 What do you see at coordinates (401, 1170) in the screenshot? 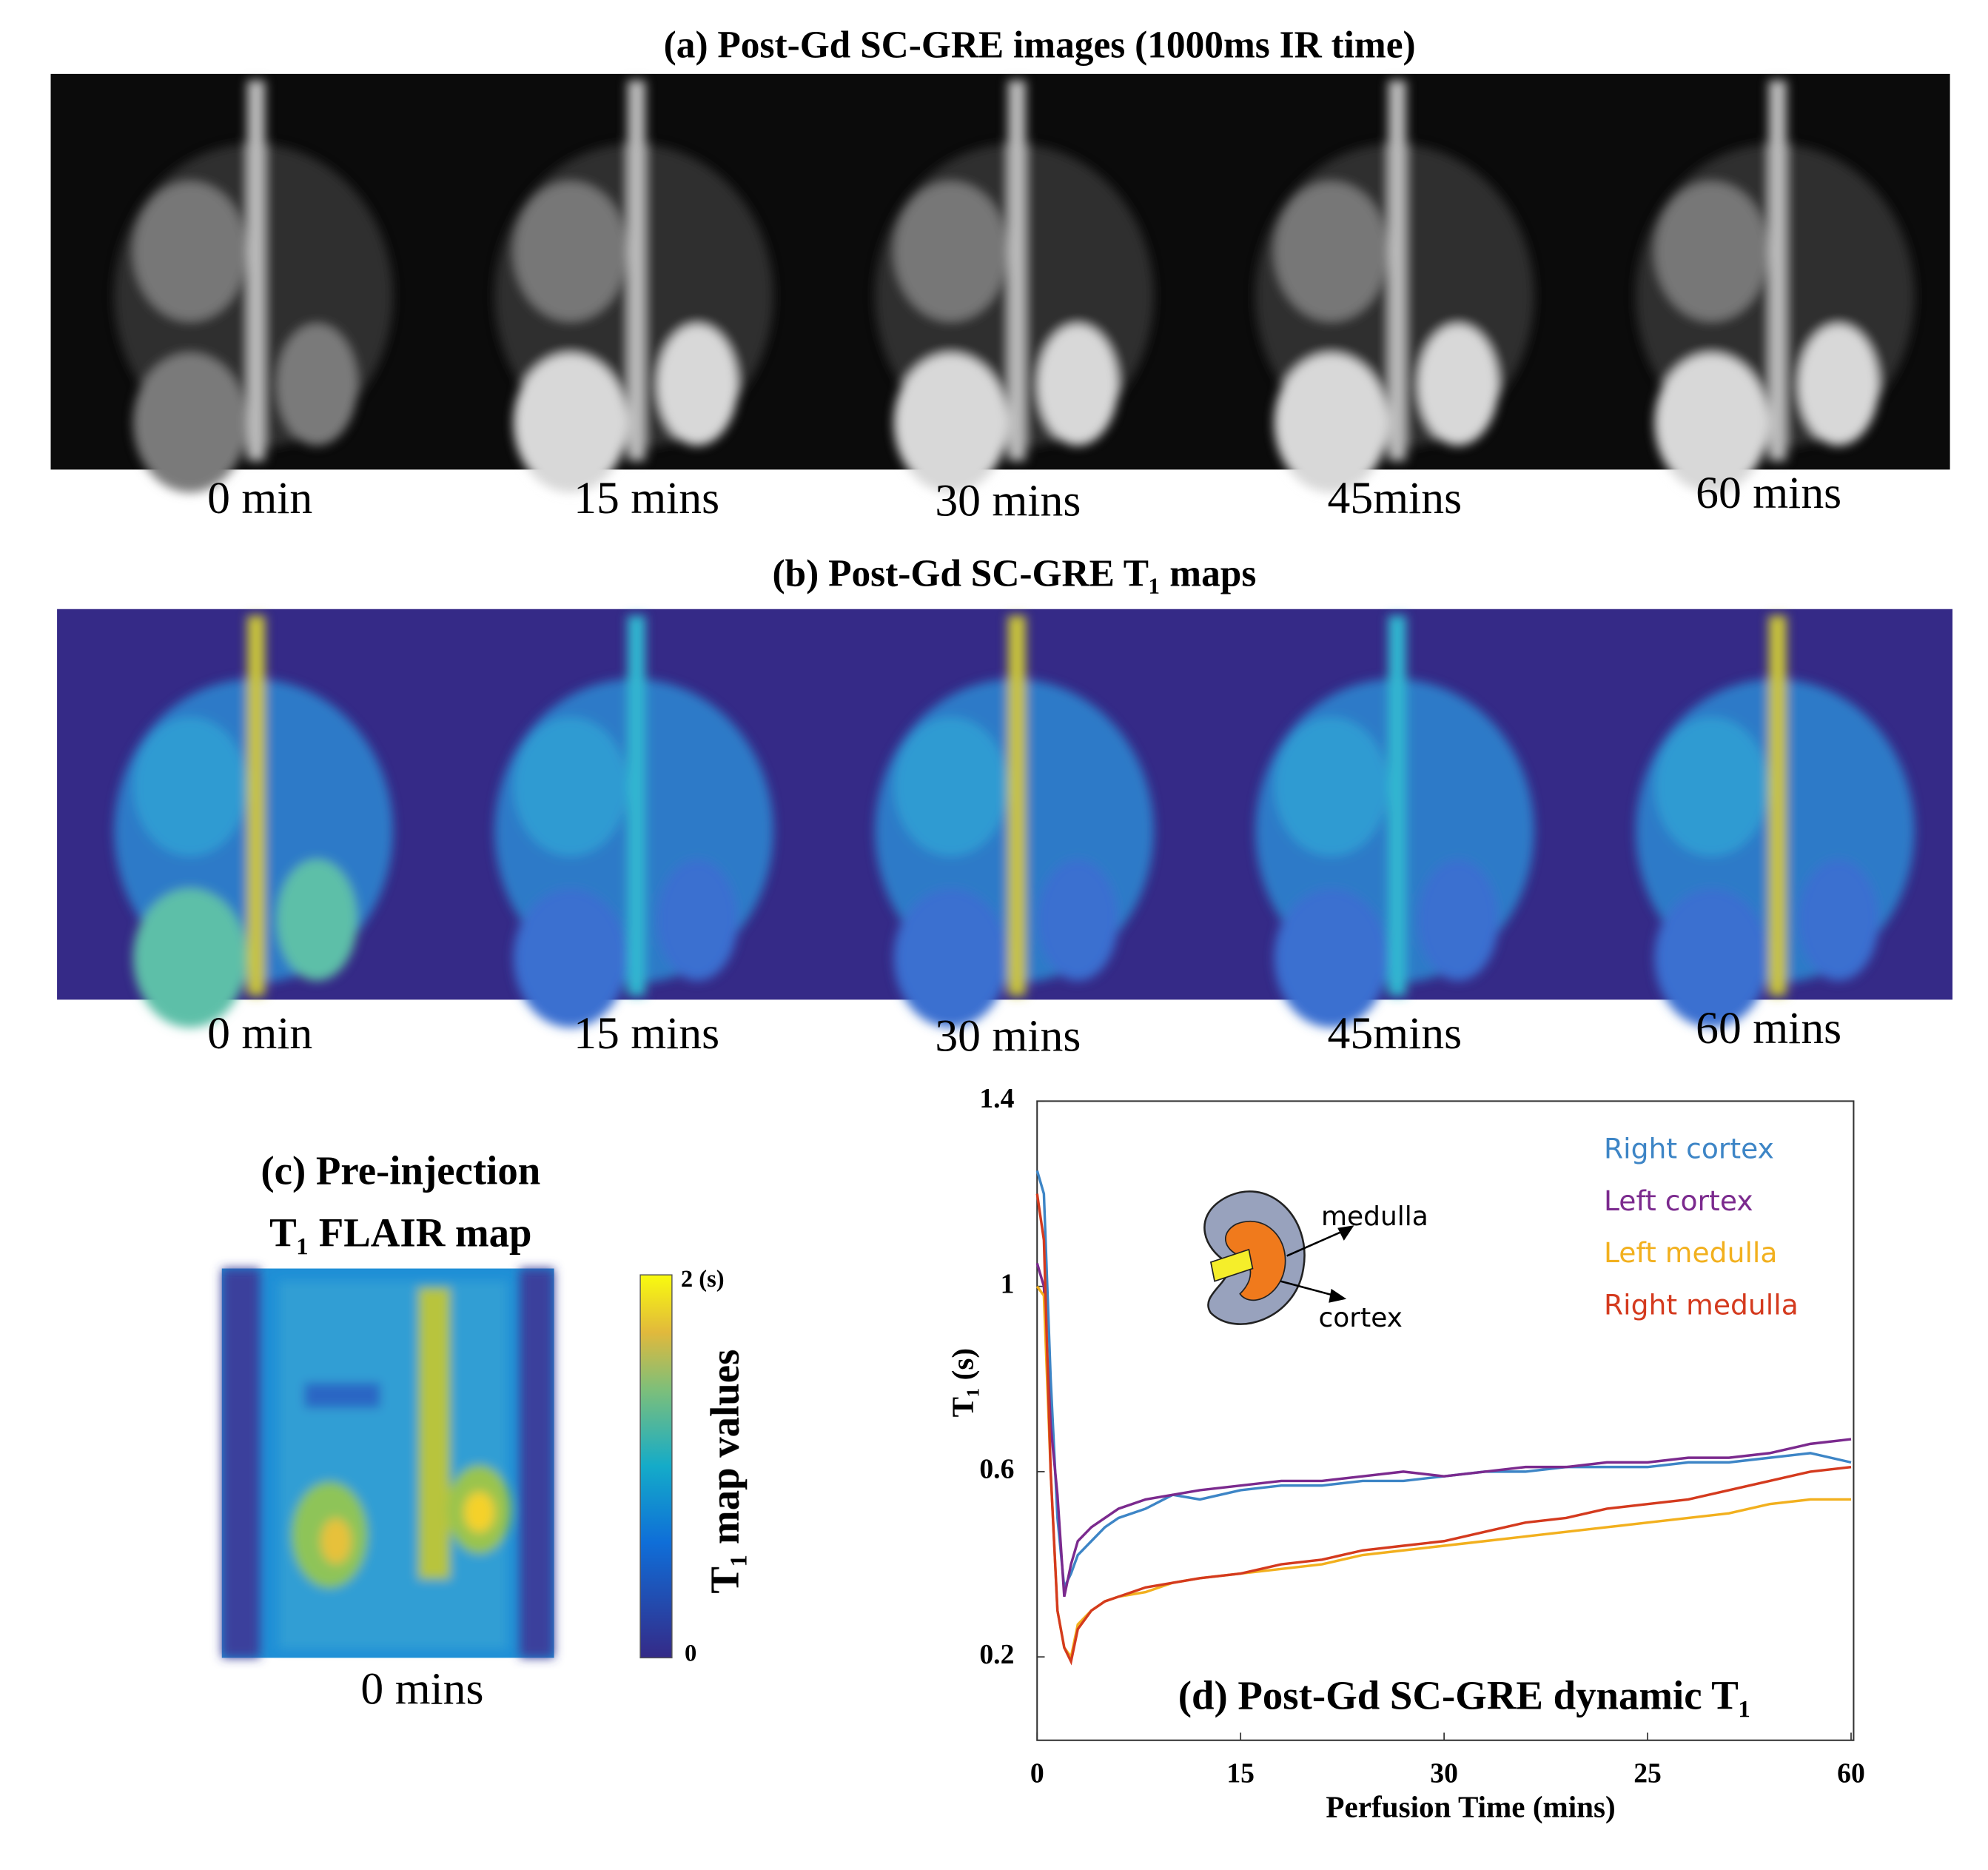
I see `panel-c-title: (c) Pre-injection` at bounding box center [401, 1170].